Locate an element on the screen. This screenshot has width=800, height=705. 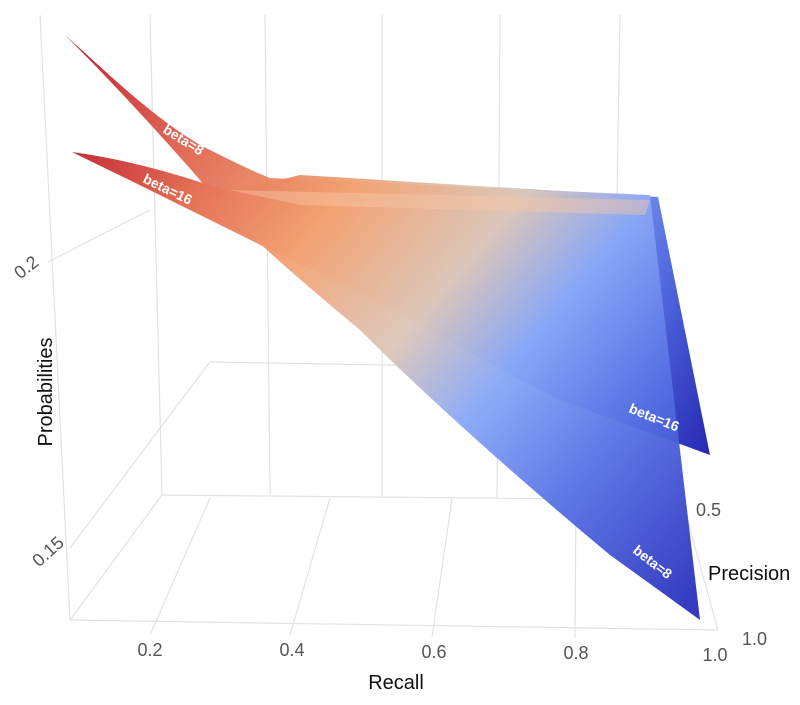
tick-recall-0.8: 0.8 is located at coordinates (575, 653).